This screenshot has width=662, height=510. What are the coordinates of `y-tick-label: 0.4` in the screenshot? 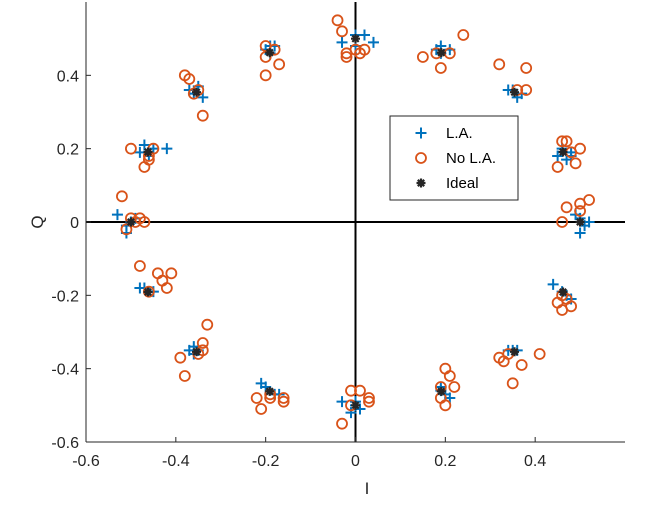 It's located at (68, 76).